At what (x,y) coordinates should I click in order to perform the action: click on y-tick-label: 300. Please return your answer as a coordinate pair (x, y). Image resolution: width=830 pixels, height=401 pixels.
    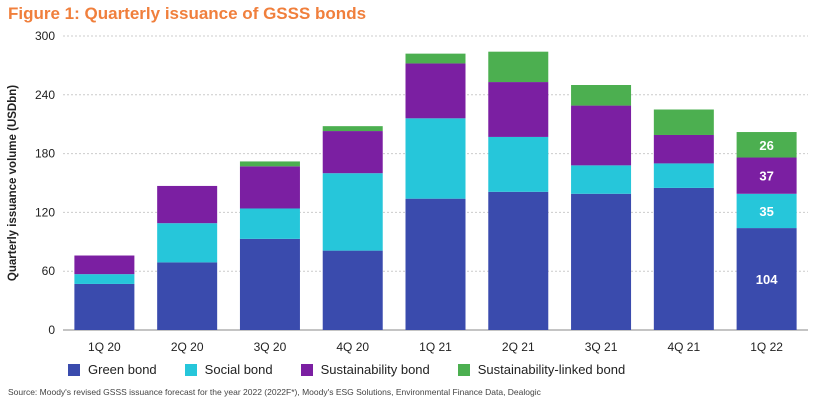
    Looking at the image, I should click on (45, 36).